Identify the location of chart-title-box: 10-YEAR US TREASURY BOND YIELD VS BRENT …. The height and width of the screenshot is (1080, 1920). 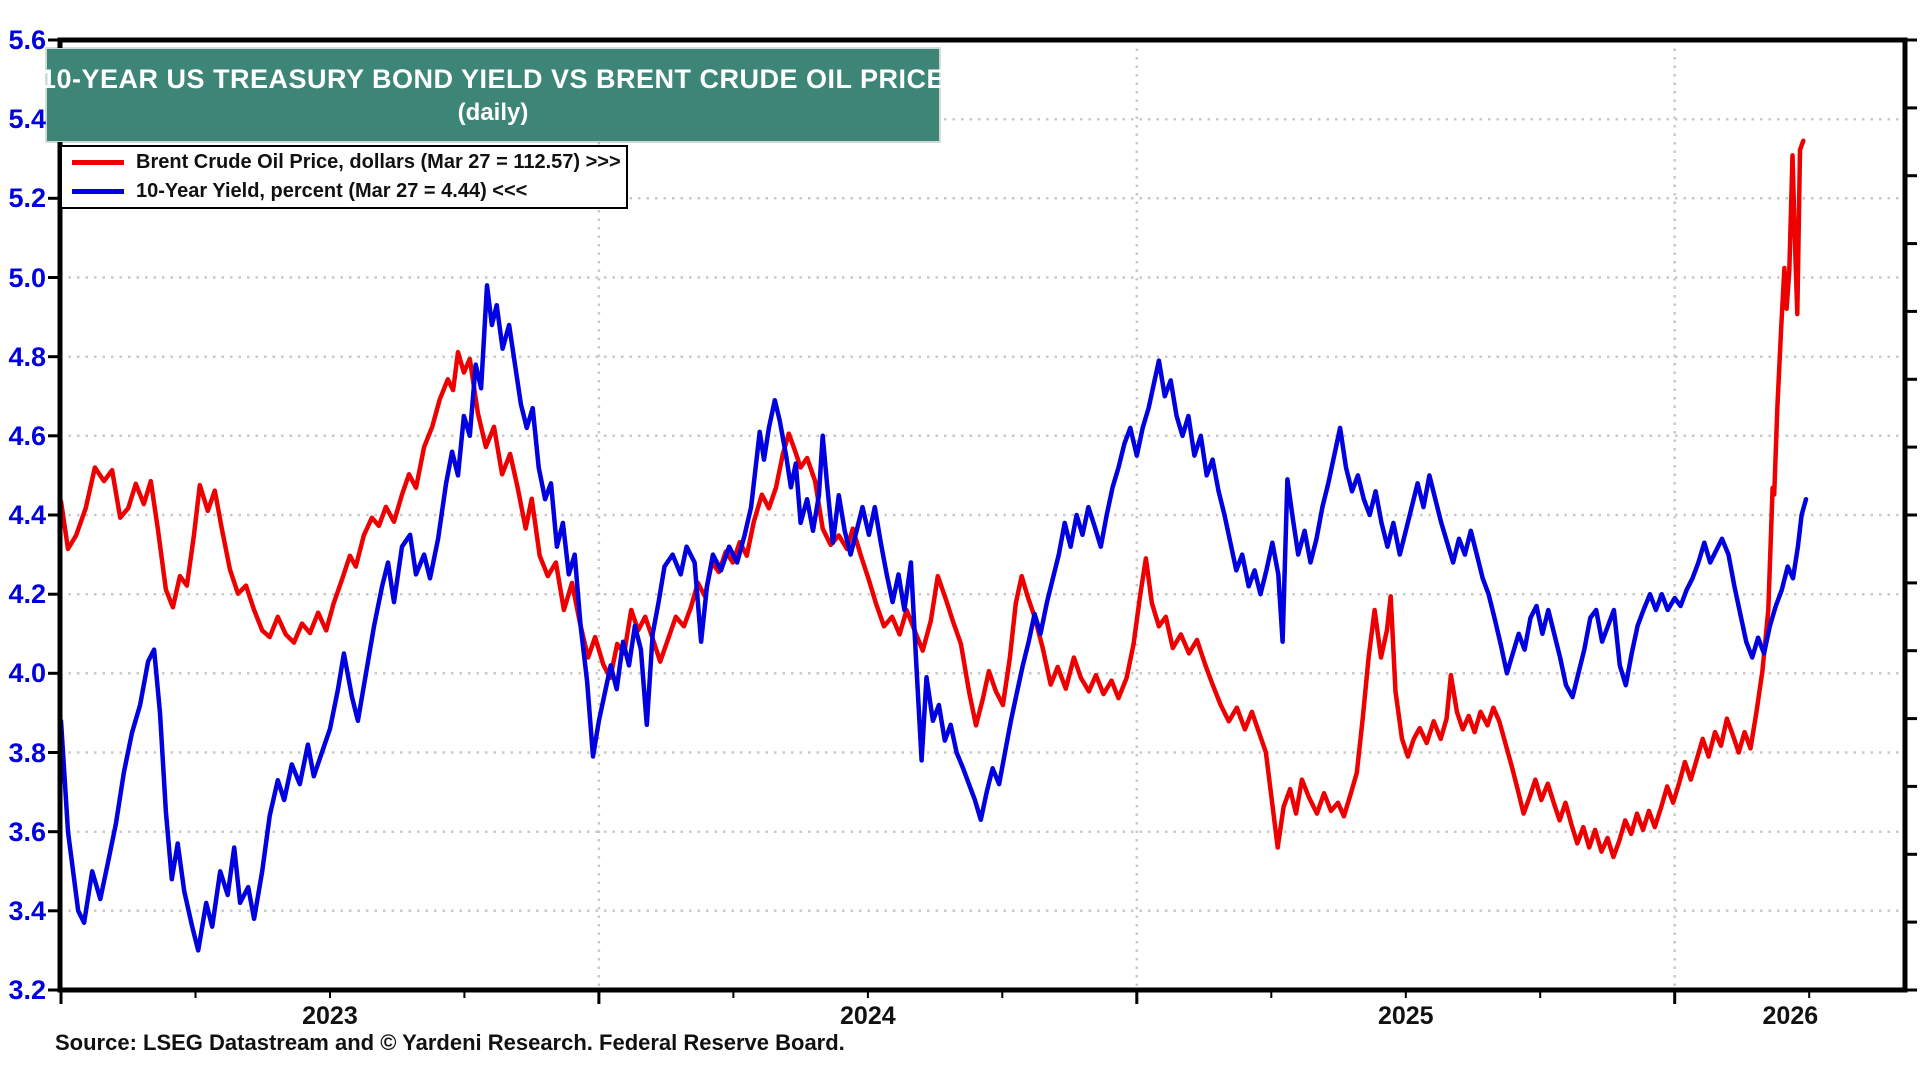
(493, 95).